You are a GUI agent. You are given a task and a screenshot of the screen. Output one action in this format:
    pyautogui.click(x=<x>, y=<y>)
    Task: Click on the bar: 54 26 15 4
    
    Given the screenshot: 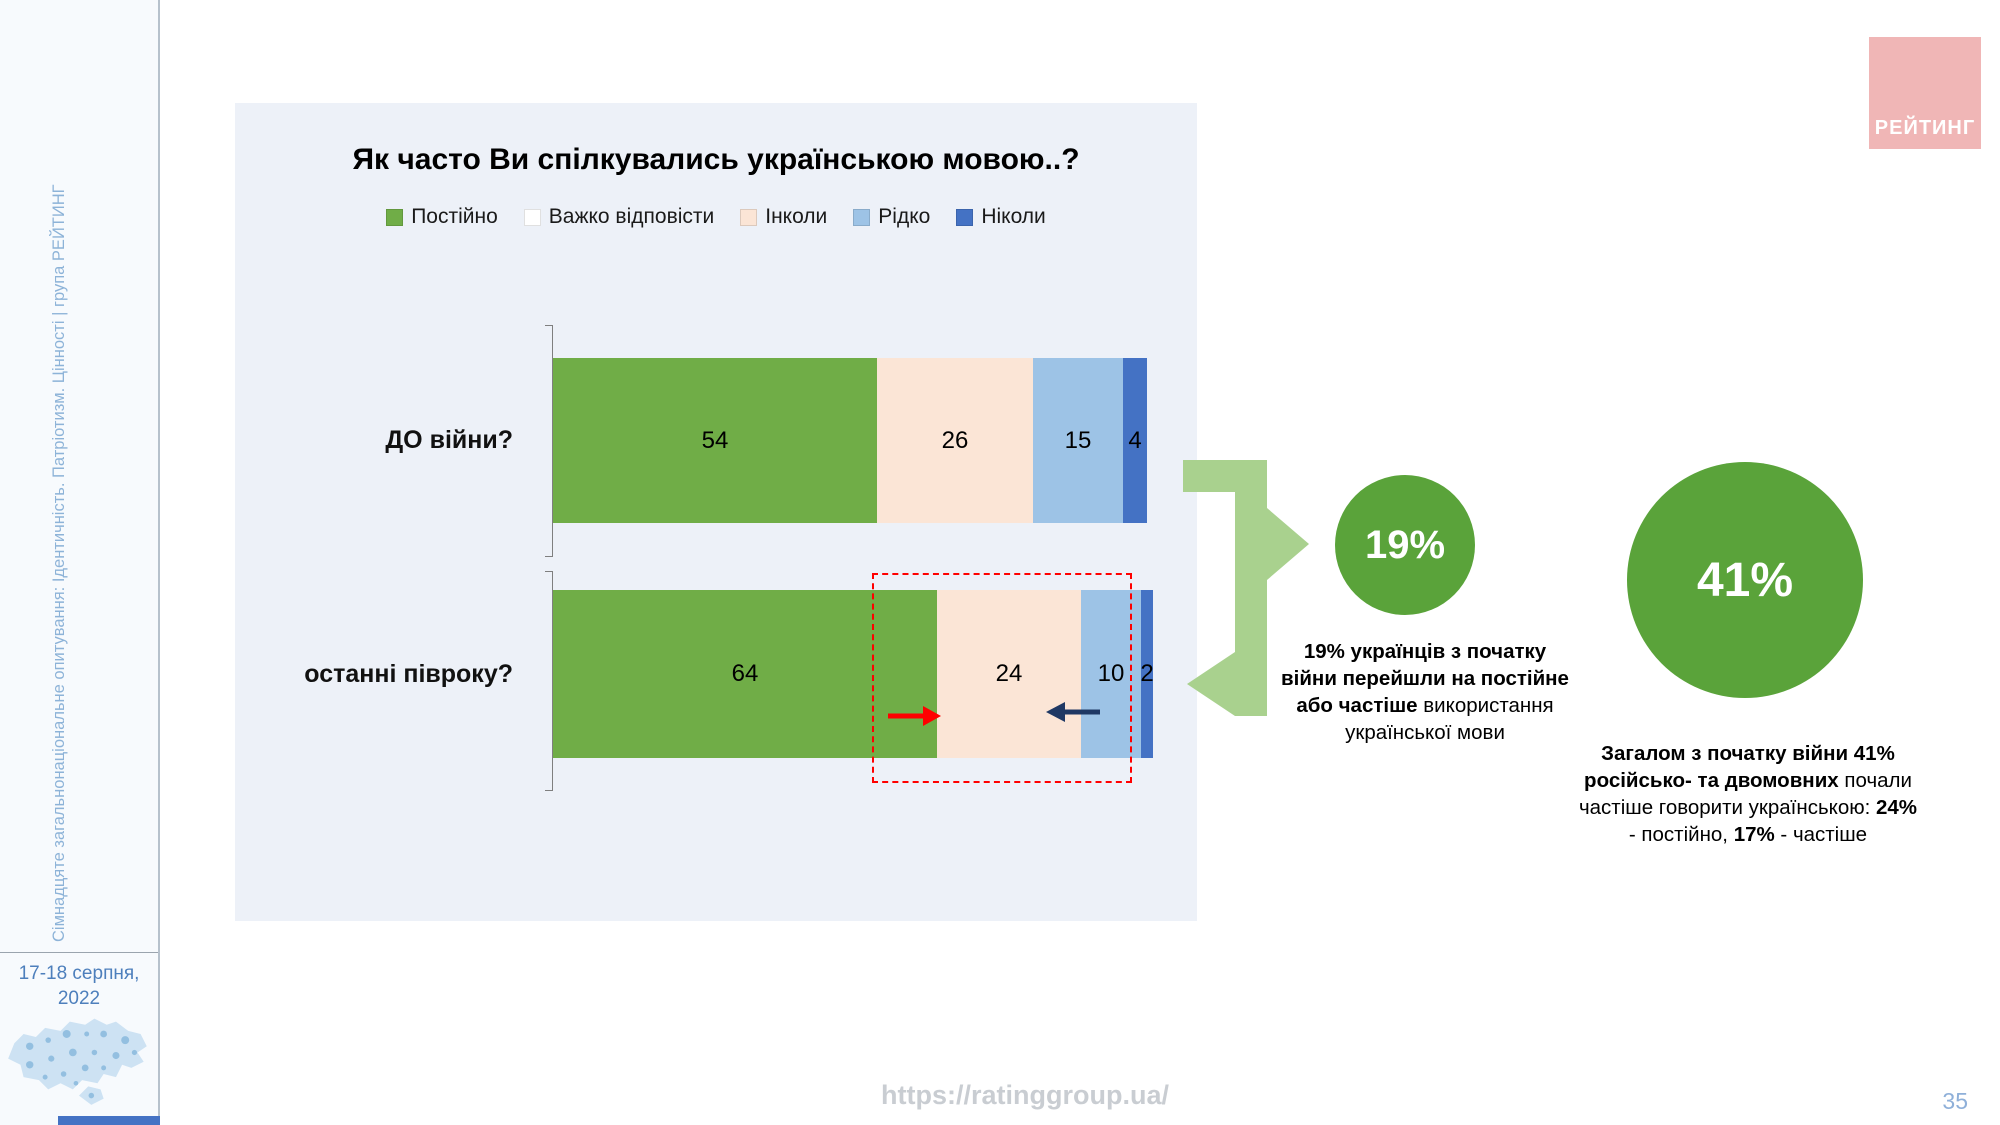 What is the action you would take?
    pyautogui.click(x=850, y=440)
    